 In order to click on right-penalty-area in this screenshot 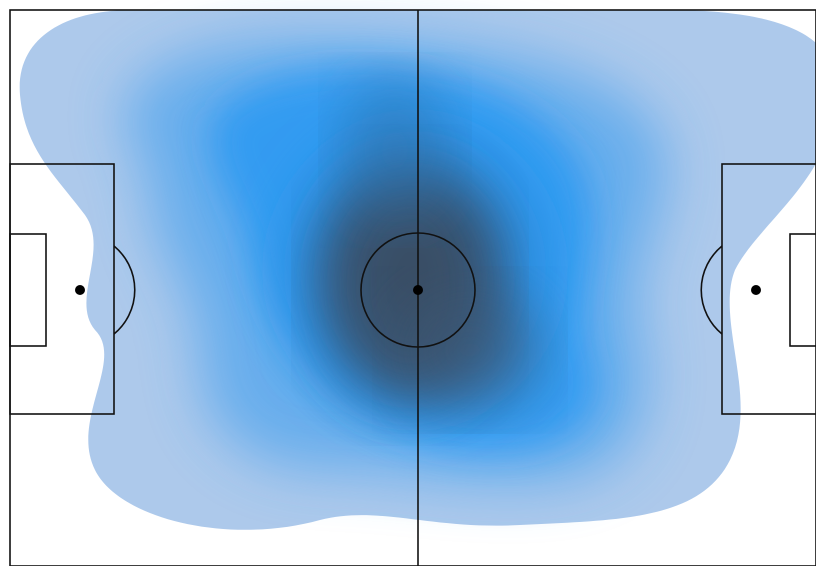, I will do `click(768, 289)`.